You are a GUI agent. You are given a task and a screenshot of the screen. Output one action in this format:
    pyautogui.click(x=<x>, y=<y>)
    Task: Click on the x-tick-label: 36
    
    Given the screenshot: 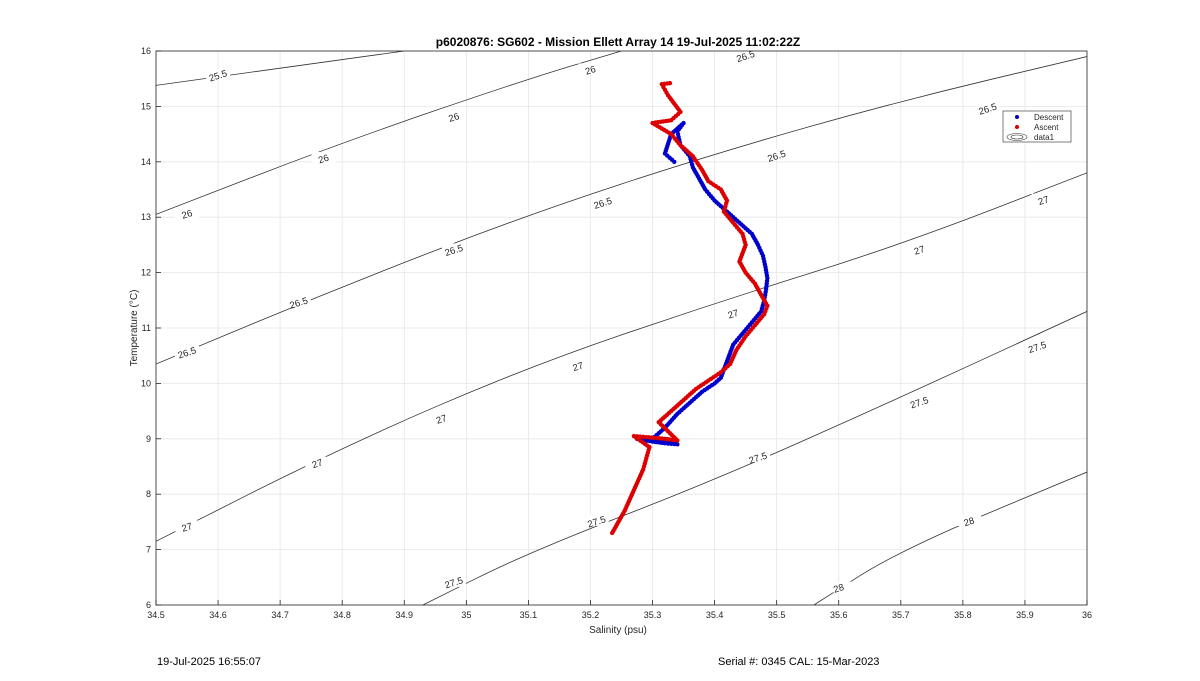 What is the action you would take?
    pyautogui.click(x=1087, y=615)
    